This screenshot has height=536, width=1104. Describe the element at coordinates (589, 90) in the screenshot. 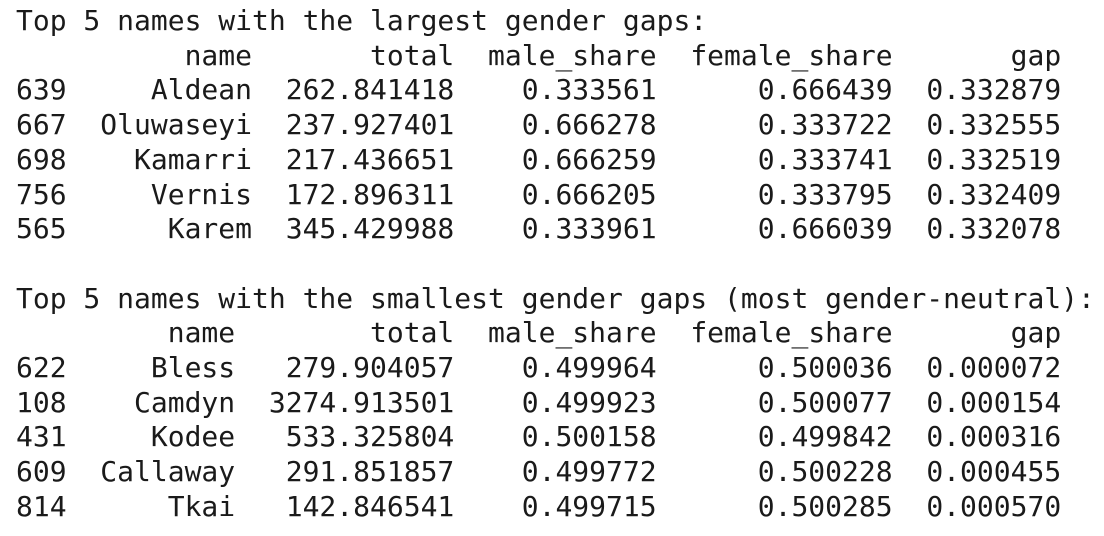

I see `cell: 0.333561` at that location.